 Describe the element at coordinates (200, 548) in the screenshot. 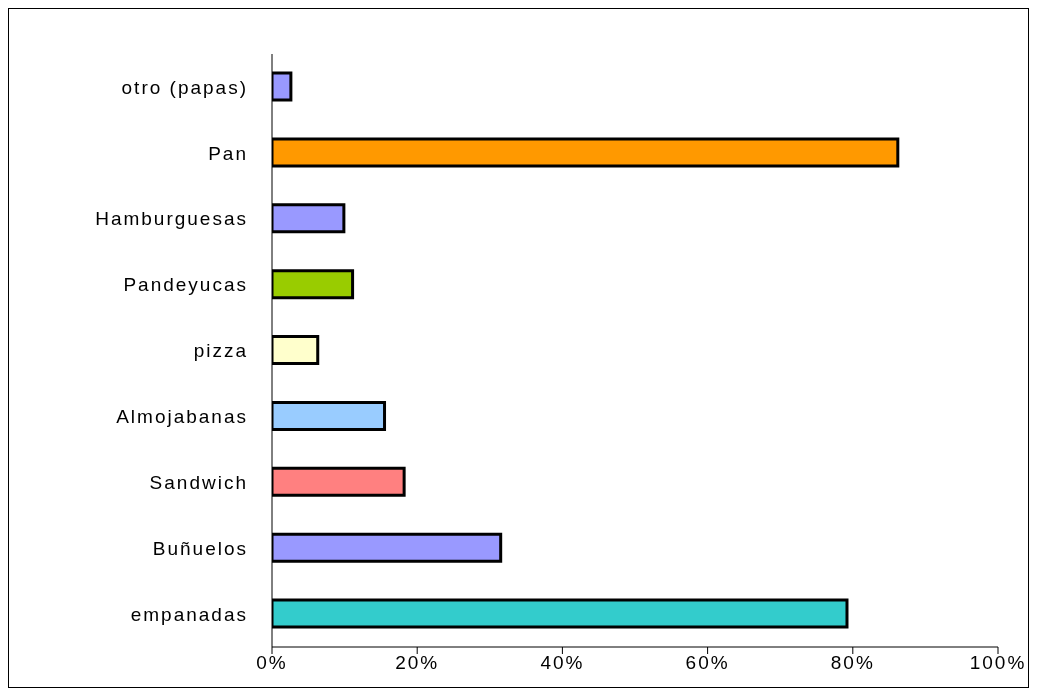

I see `y-tick-label: Buñuelos` at that location.